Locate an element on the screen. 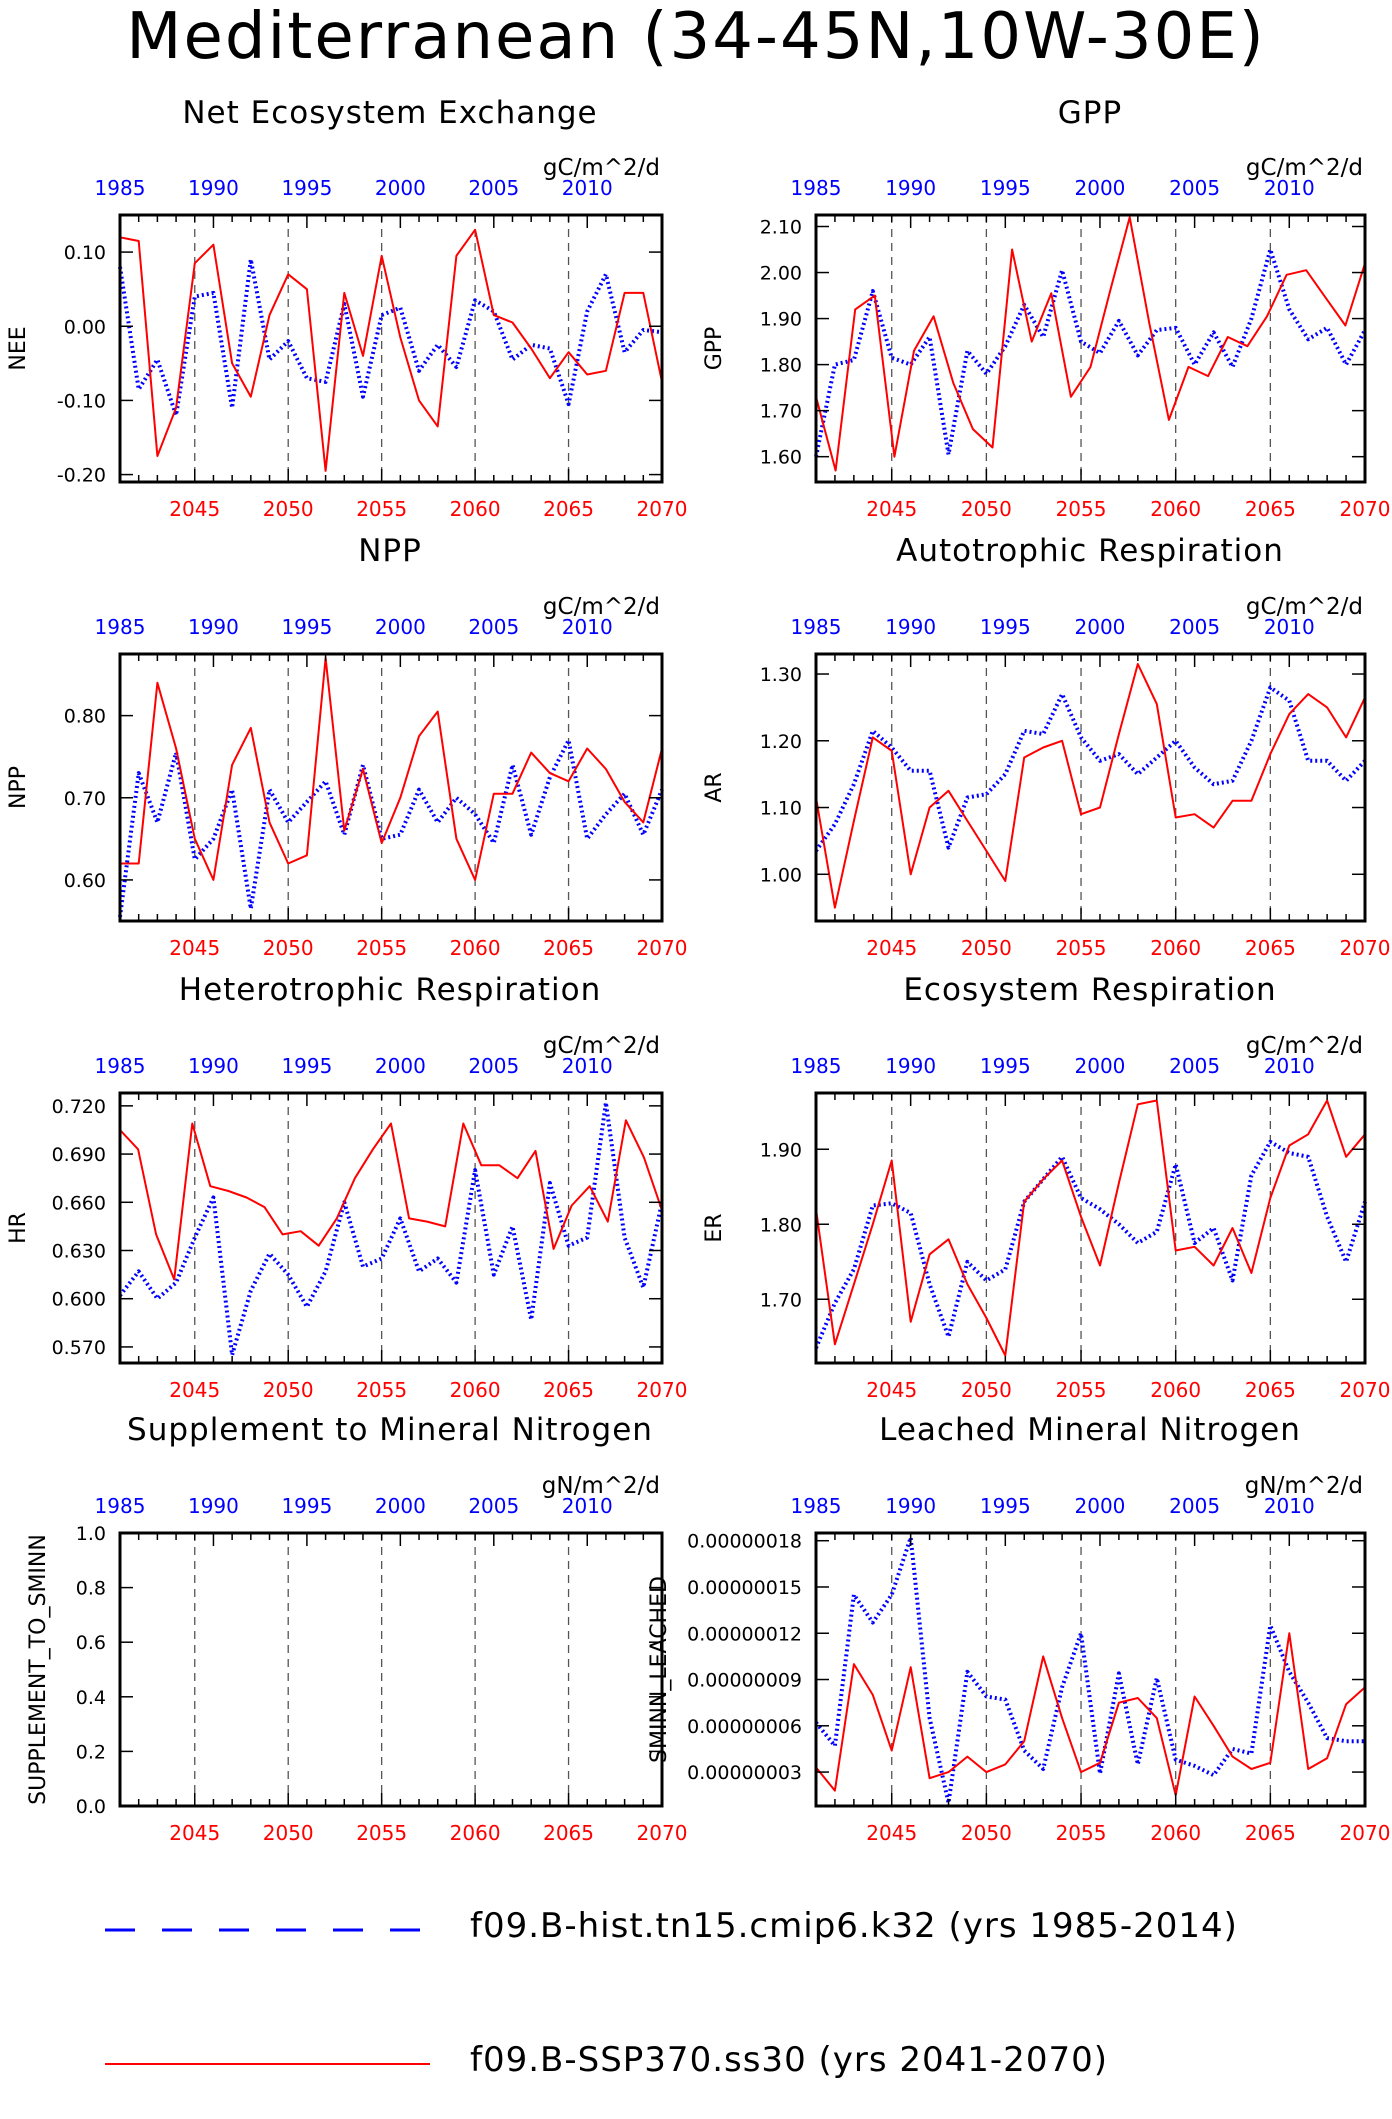 Image resolution: width=1392 pixels, height=2119 pixels. y-tick-label: -0.20 is located at coordinates (81, 476).